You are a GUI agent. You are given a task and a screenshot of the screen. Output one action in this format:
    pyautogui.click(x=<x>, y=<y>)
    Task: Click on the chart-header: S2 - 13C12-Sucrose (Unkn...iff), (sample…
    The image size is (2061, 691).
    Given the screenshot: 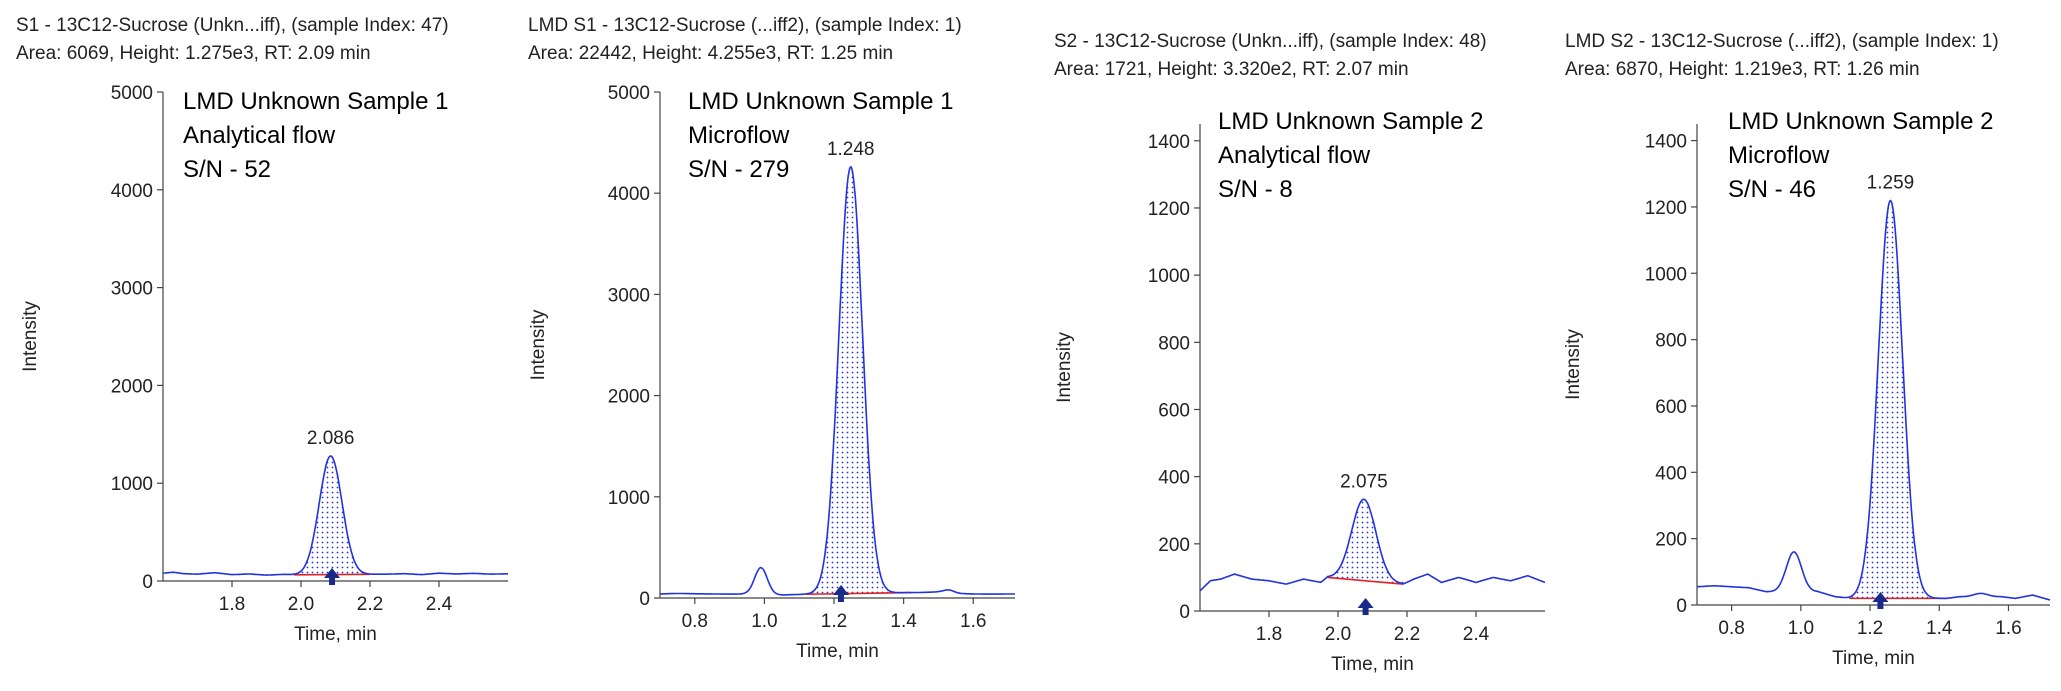 What is the action you would take?
    pyautogui.click(x=1270, y=56)
    